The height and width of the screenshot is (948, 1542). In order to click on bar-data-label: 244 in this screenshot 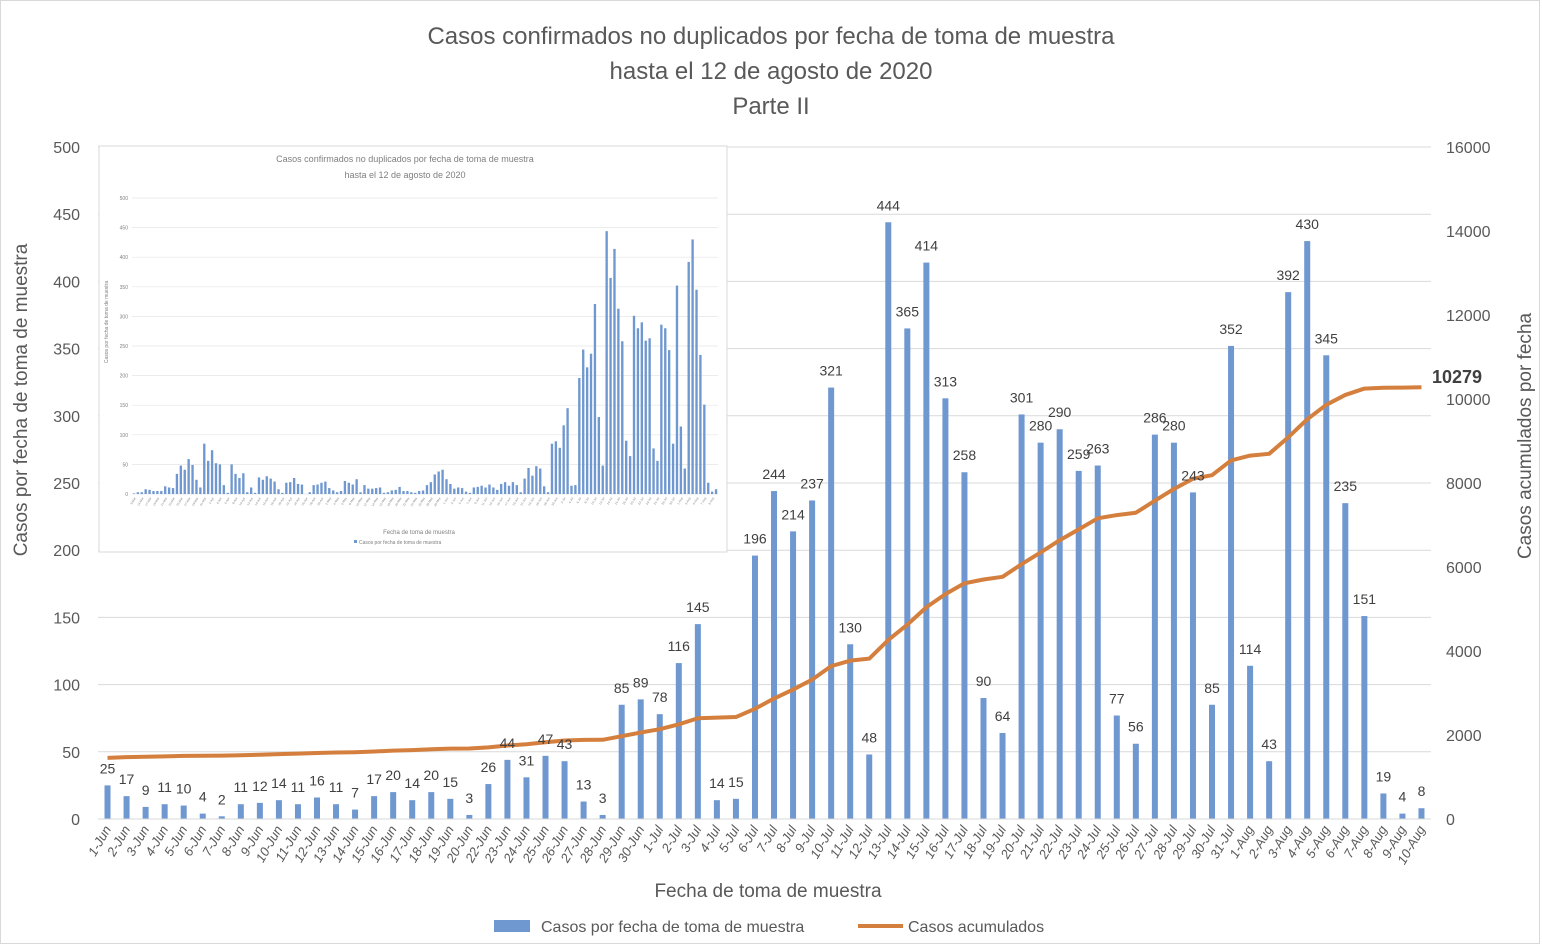, I will do `click(774, 474)`.